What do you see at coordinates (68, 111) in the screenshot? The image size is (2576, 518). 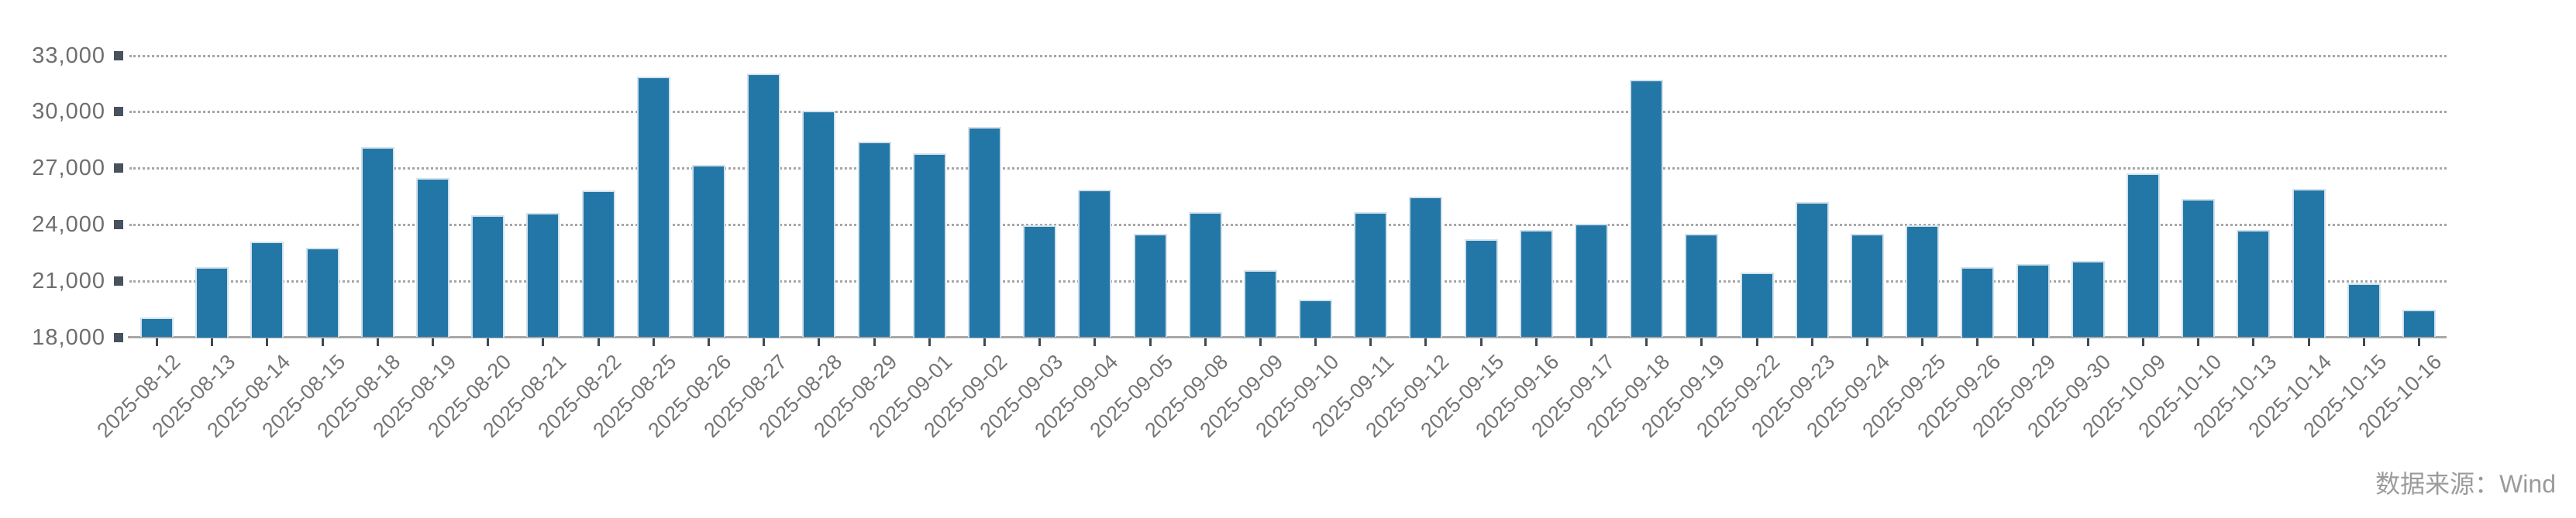 I see `y-axis-label: 30,000` at bounding box center [68, 111].